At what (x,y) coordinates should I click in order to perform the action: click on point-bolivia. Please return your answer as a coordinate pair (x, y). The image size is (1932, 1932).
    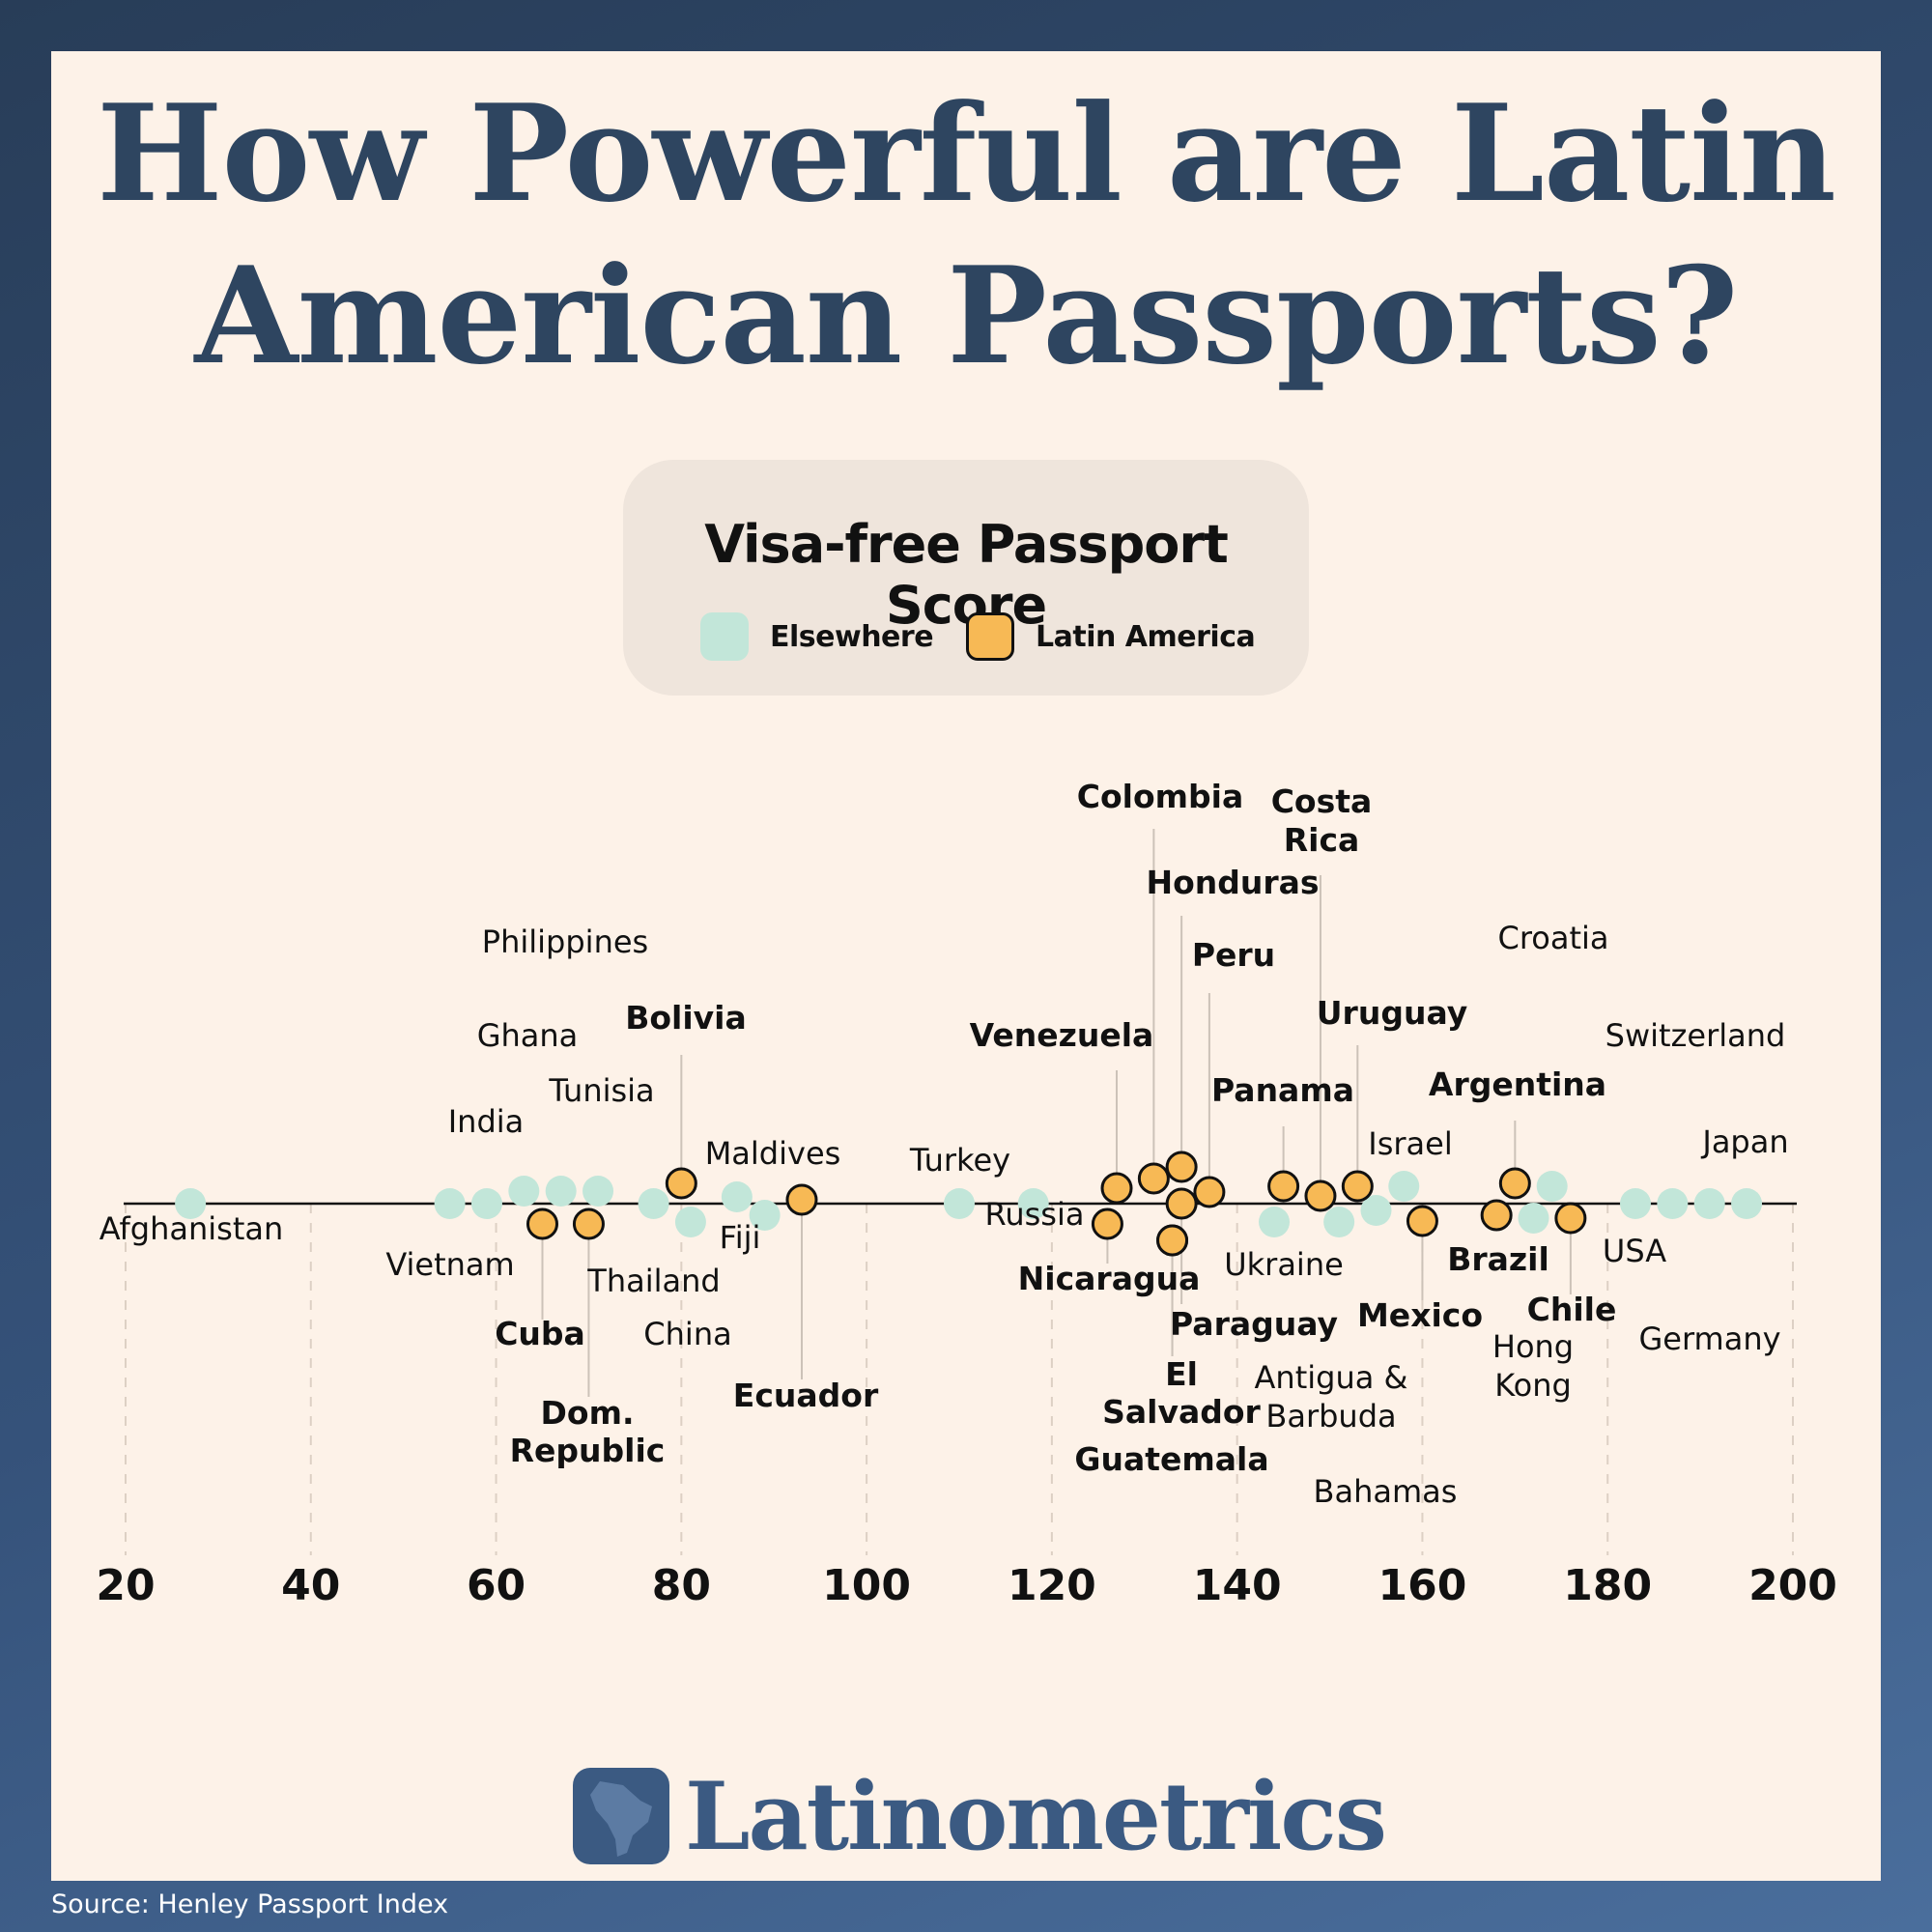
    Looking at the image, I should click on (681, 1183).